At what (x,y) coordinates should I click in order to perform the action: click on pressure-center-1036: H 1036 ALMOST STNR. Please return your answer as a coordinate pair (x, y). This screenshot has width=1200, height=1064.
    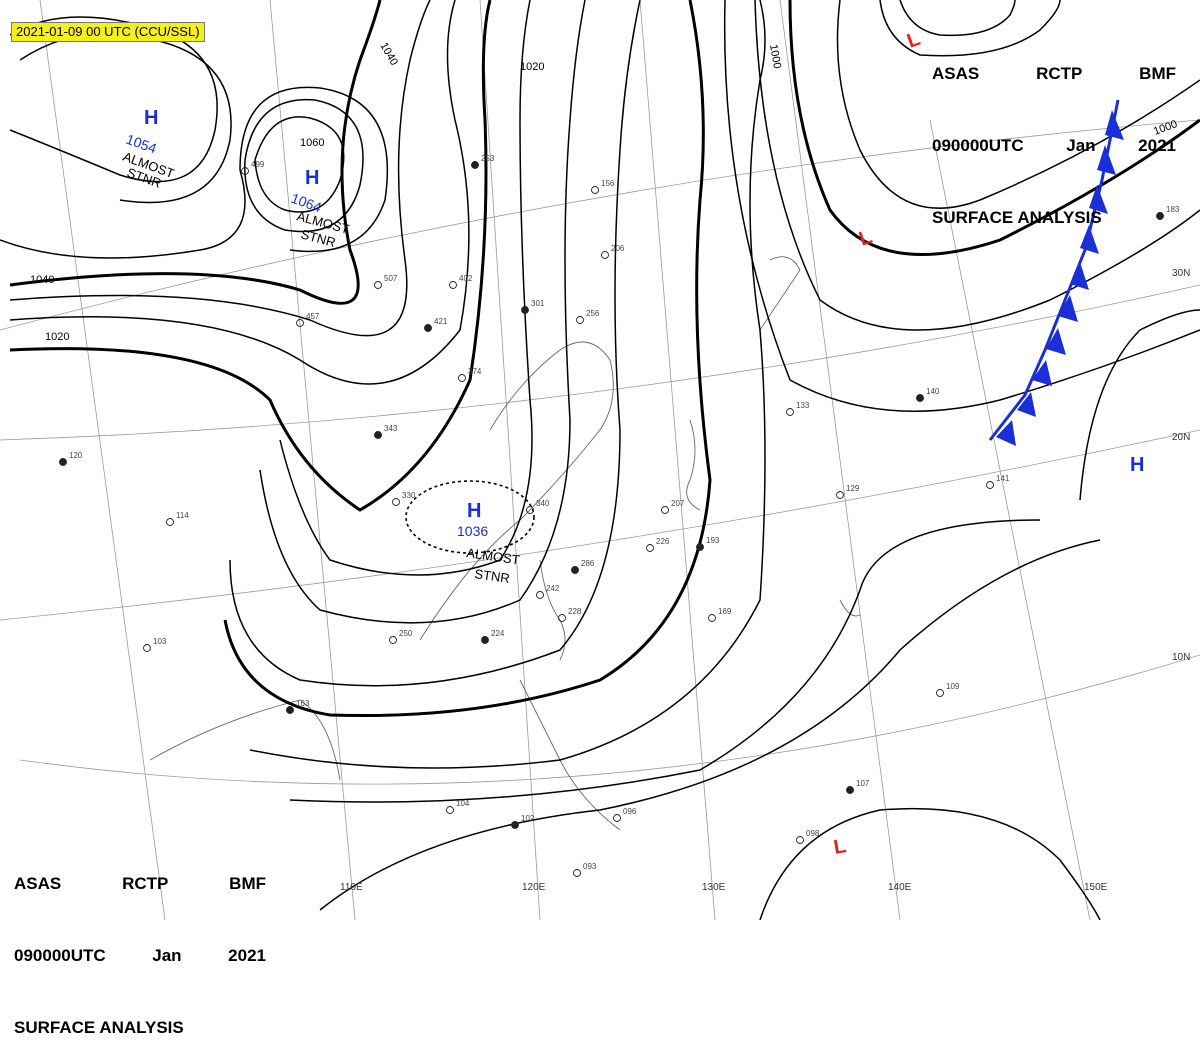
    Looking at the image, I should click on (489, 543).